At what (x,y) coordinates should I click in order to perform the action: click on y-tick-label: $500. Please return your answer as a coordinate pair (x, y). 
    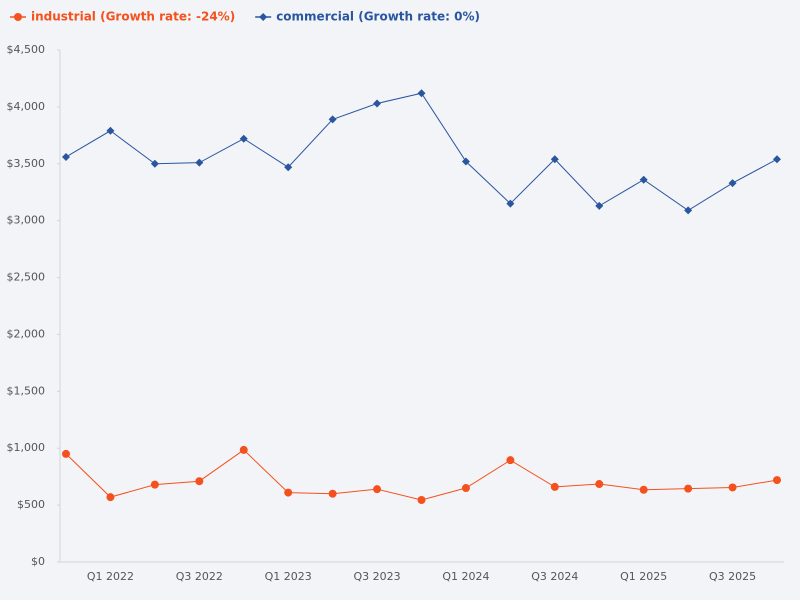
    Looking at the image, I should click on (31, 504).